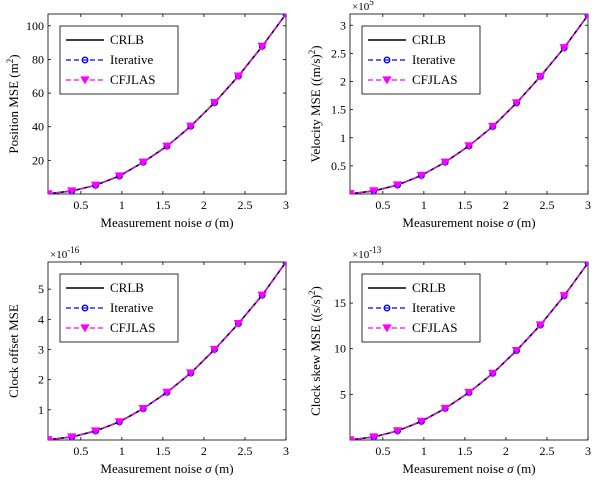  I want to click on y-axis-label: Clock skew MSE ((s/s)2), so click(315, 351).